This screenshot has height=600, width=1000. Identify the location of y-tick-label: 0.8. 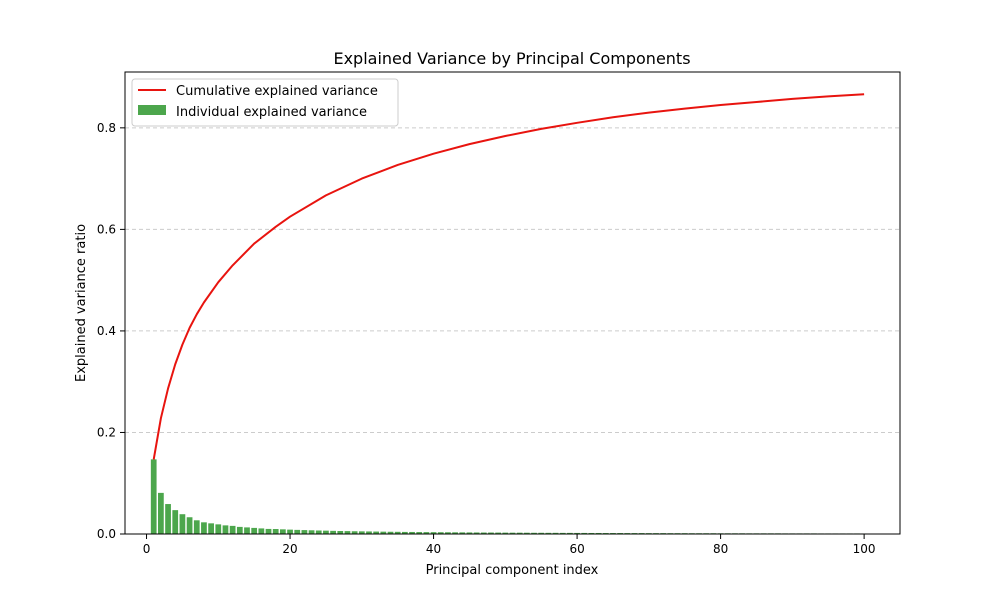
(106, 128).